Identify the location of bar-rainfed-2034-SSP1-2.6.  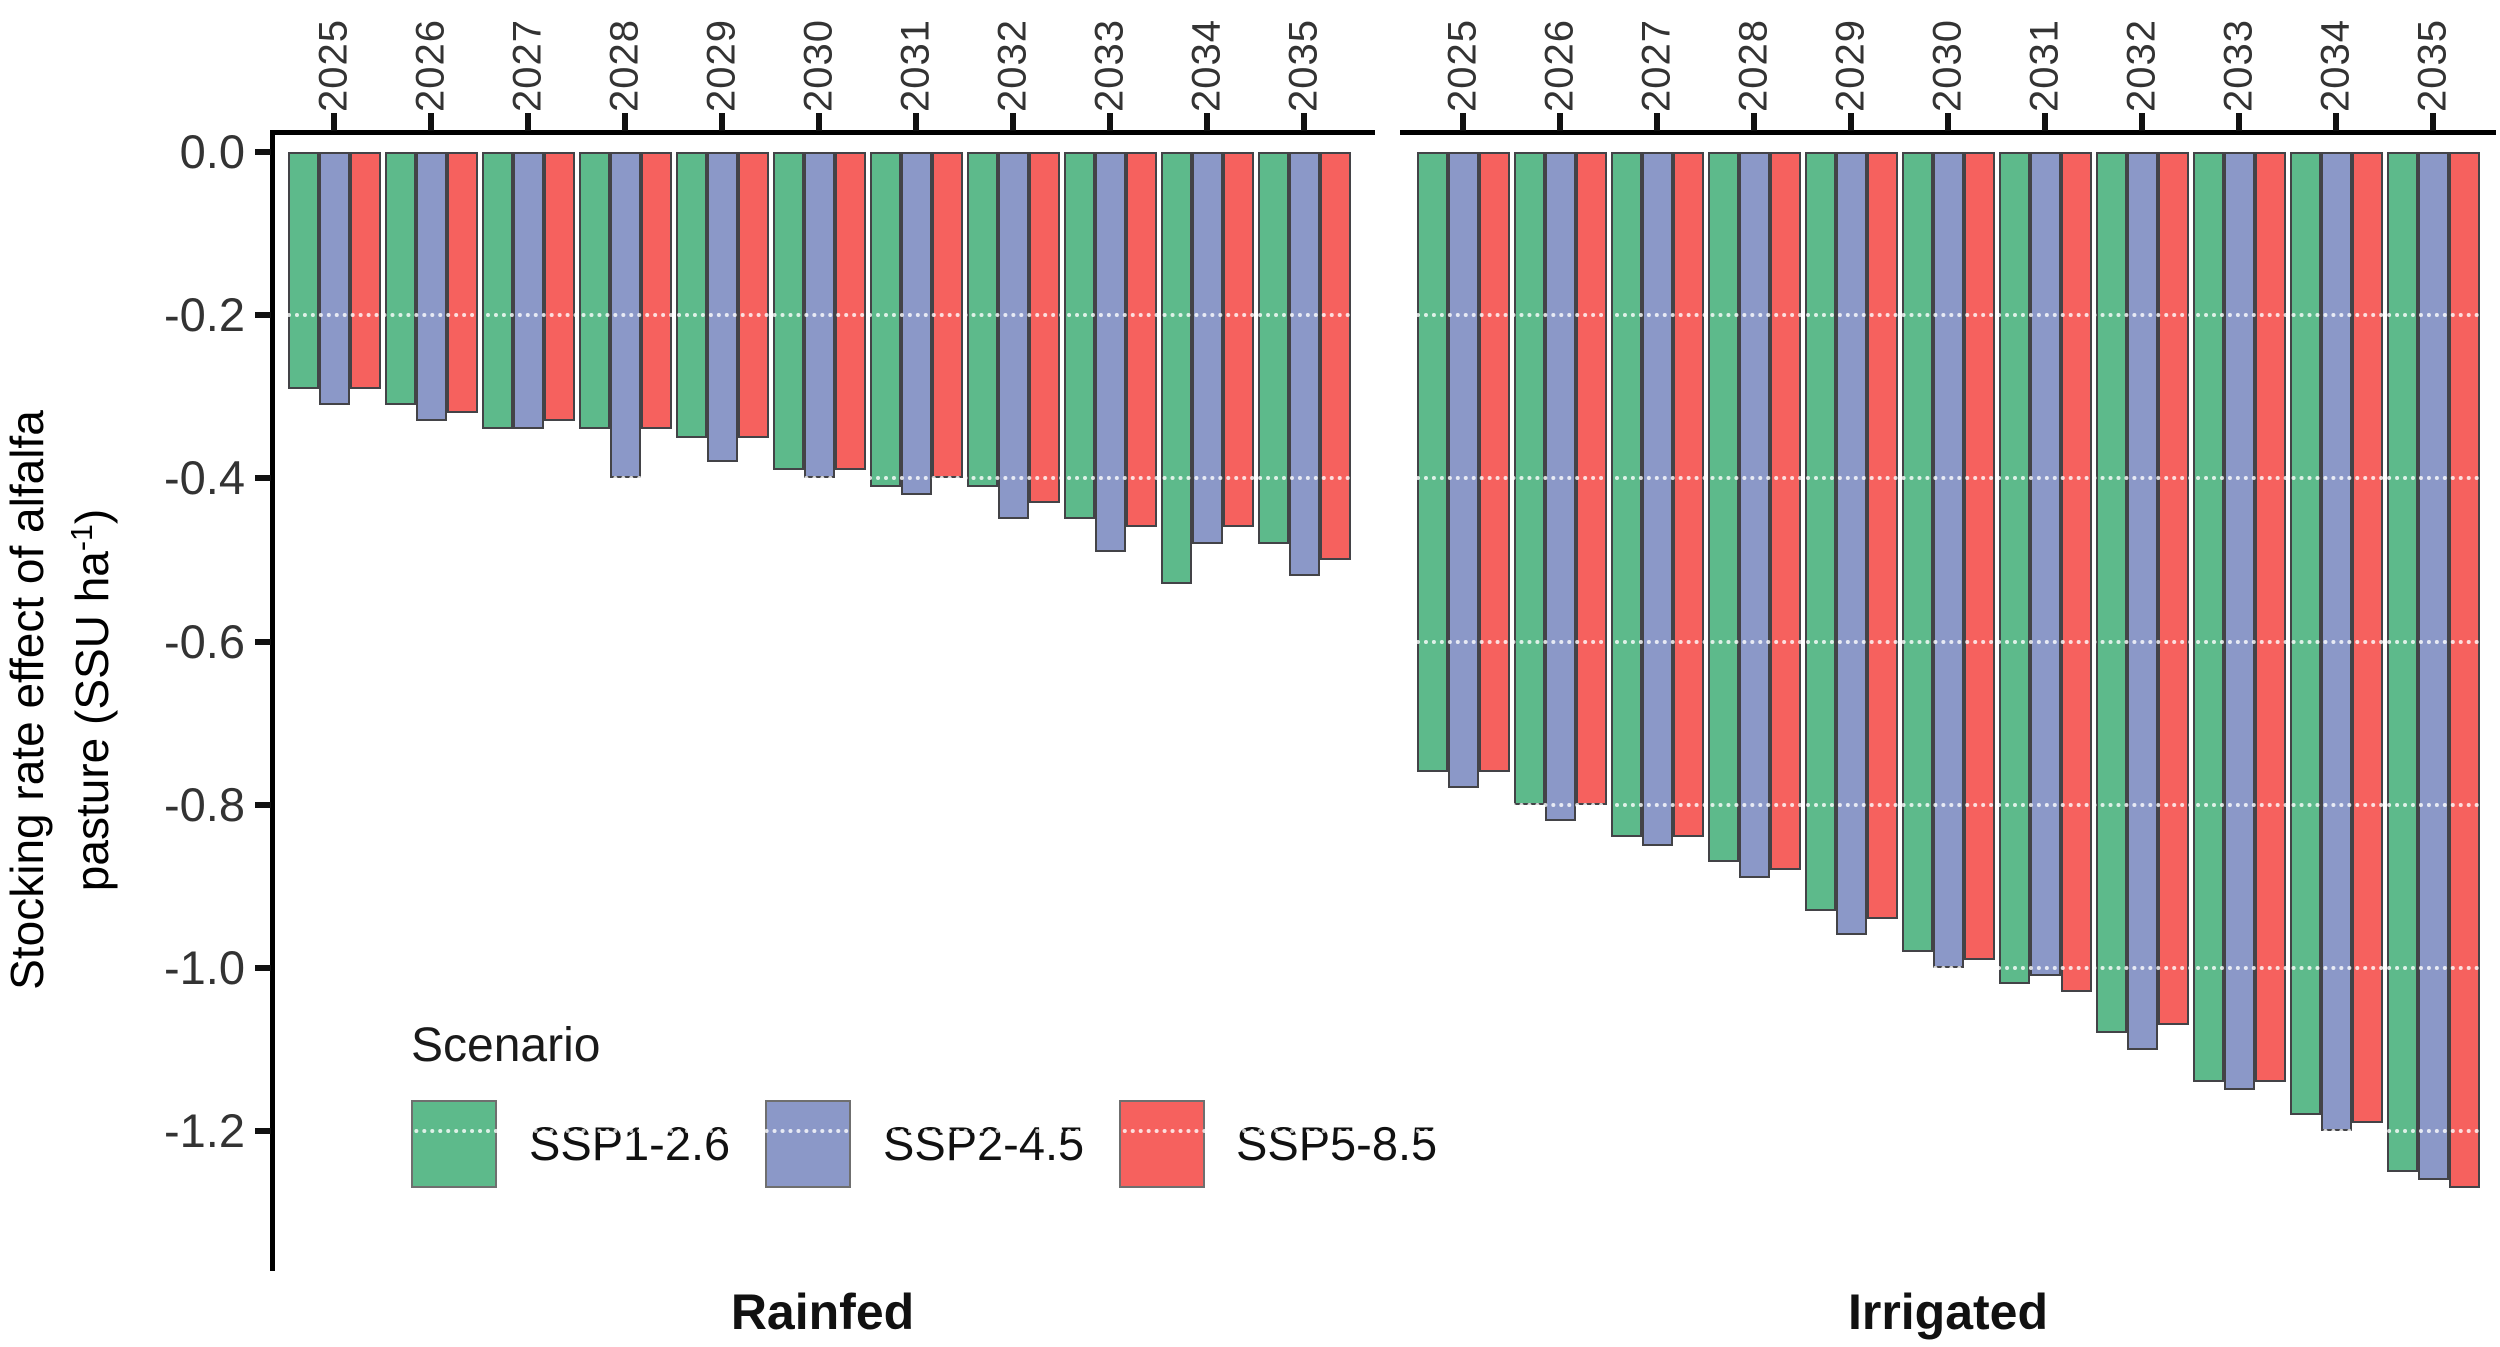
(1176, 368).